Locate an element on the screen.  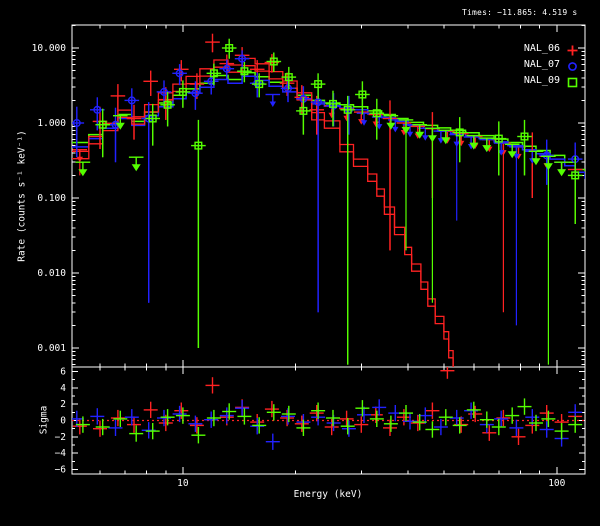
legend-label-nal07: NAL_07 is located at coordinates (541, 64).